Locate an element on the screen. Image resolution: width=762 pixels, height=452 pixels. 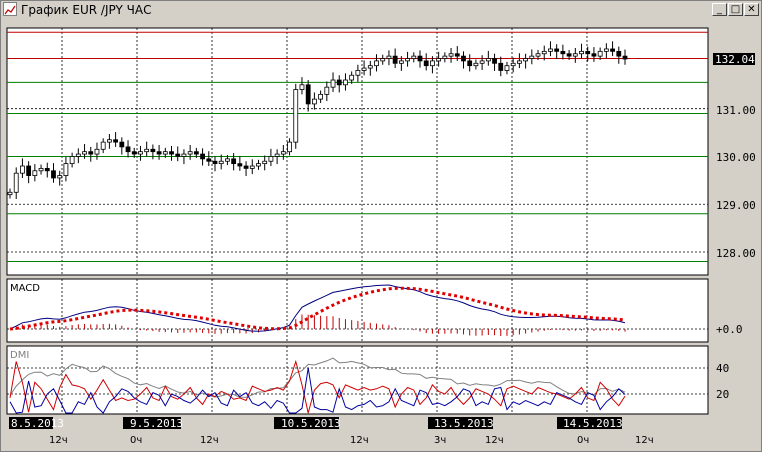
current-price-label: 132.04 is located at coordinates (735, 59).